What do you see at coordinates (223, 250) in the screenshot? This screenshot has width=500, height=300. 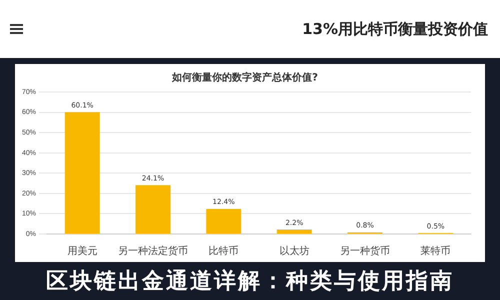 I see `x-tick-label: 比特币` at bounding box center [223, 250].